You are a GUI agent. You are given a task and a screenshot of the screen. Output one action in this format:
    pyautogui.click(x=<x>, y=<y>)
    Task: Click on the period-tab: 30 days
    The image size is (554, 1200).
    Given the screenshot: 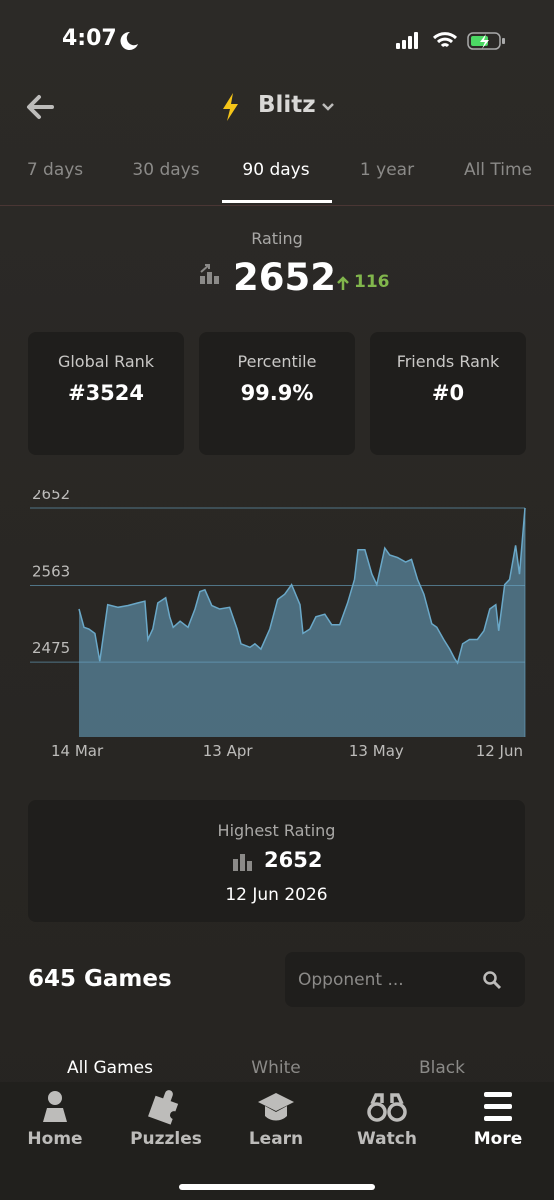 What is the action you would take?
    pyautogui.click(x=166, y=170)
    